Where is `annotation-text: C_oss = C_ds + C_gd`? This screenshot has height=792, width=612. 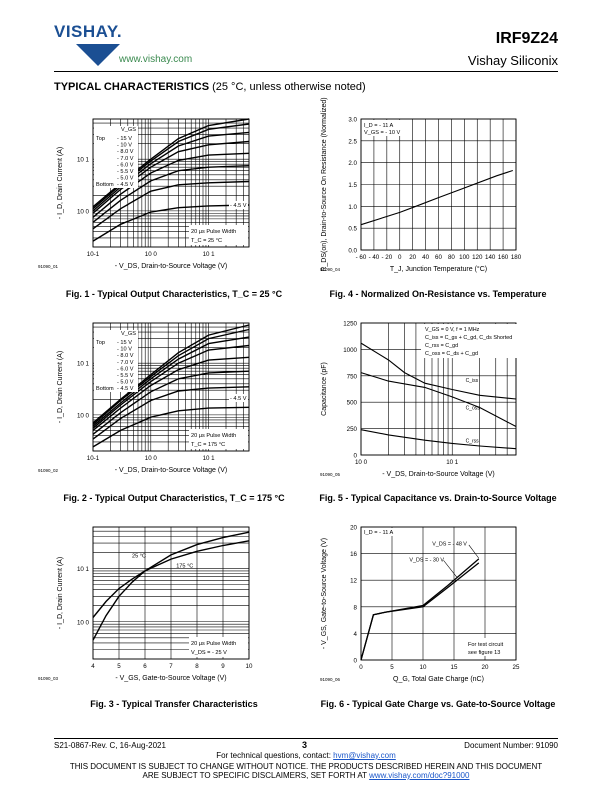
annotation-text: C_oss = C_ds + C_gd is located at coordinates (451, 354).